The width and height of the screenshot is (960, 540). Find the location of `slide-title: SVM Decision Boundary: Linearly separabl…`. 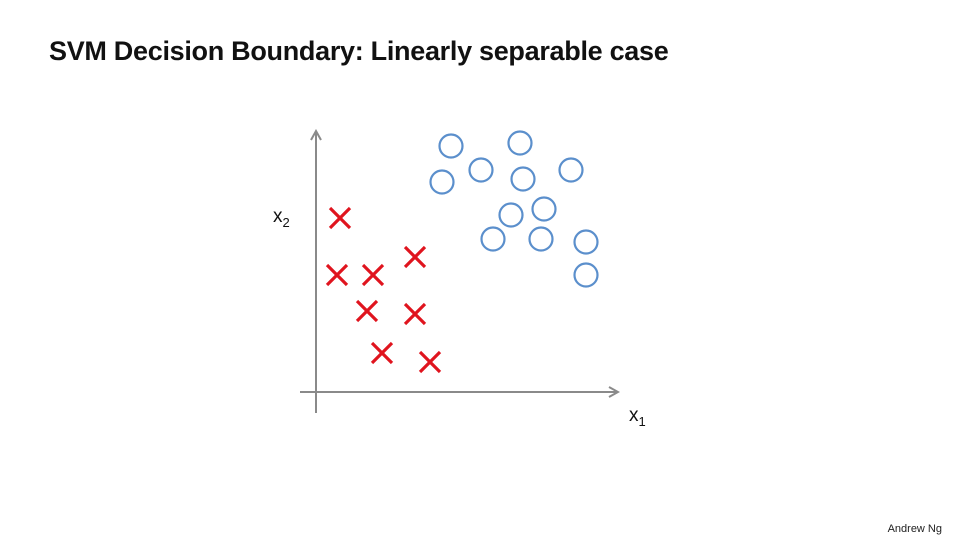

slide-title: SVM Decision Boundary: Linearly separabl… is located at coordinates (359, 51).